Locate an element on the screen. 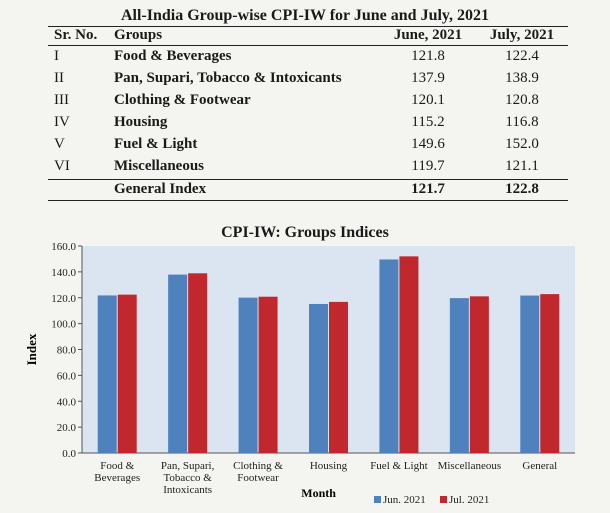 The width and height of the screenshot is (610, 513). x-tick-label: Clothing & Footwear is located at coordinates (258, 472).